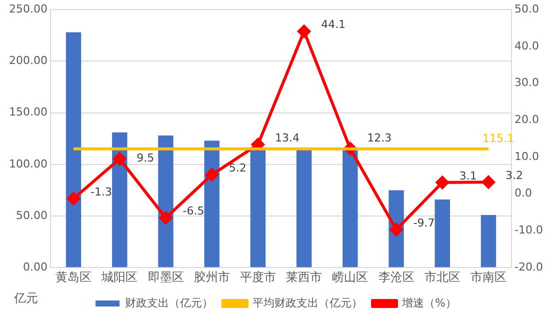 The width and height of the screenshot is (554, 323). I want to click on y2-tick-label: -10.0, so click(529, 230).